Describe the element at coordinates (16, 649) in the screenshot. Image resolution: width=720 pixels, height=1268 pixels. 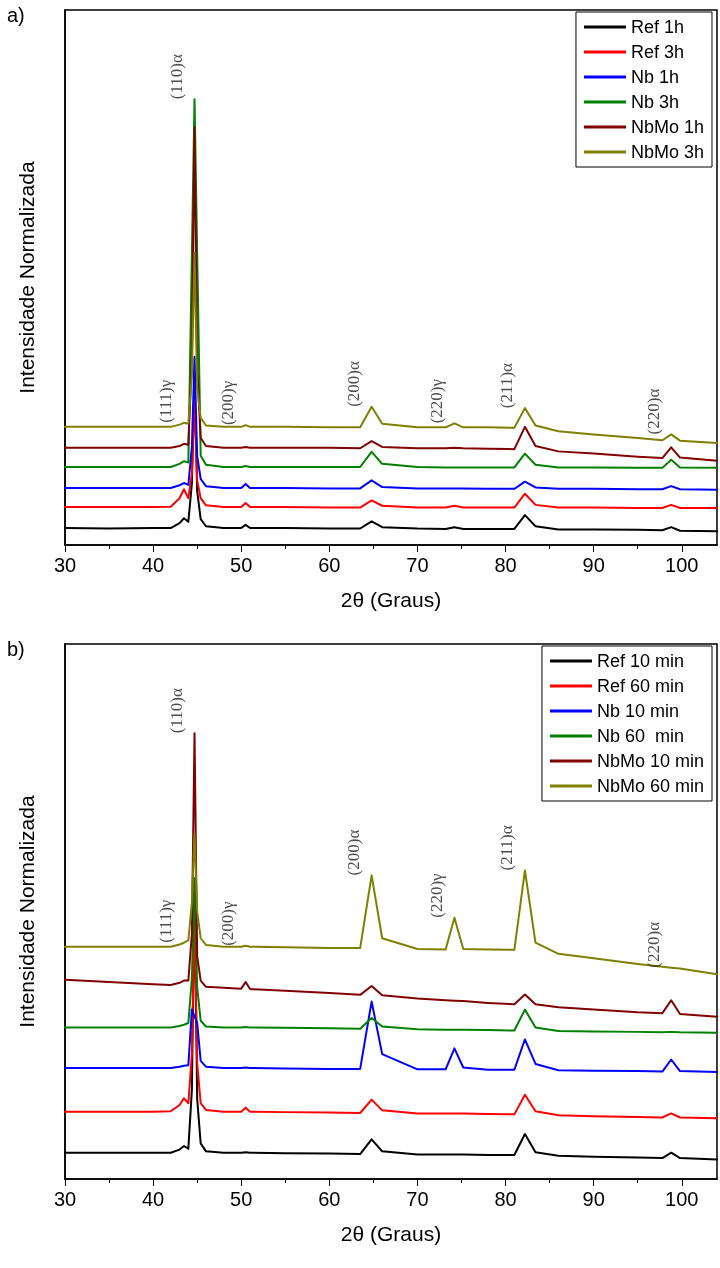
I see `chart-title: b)` at that location.